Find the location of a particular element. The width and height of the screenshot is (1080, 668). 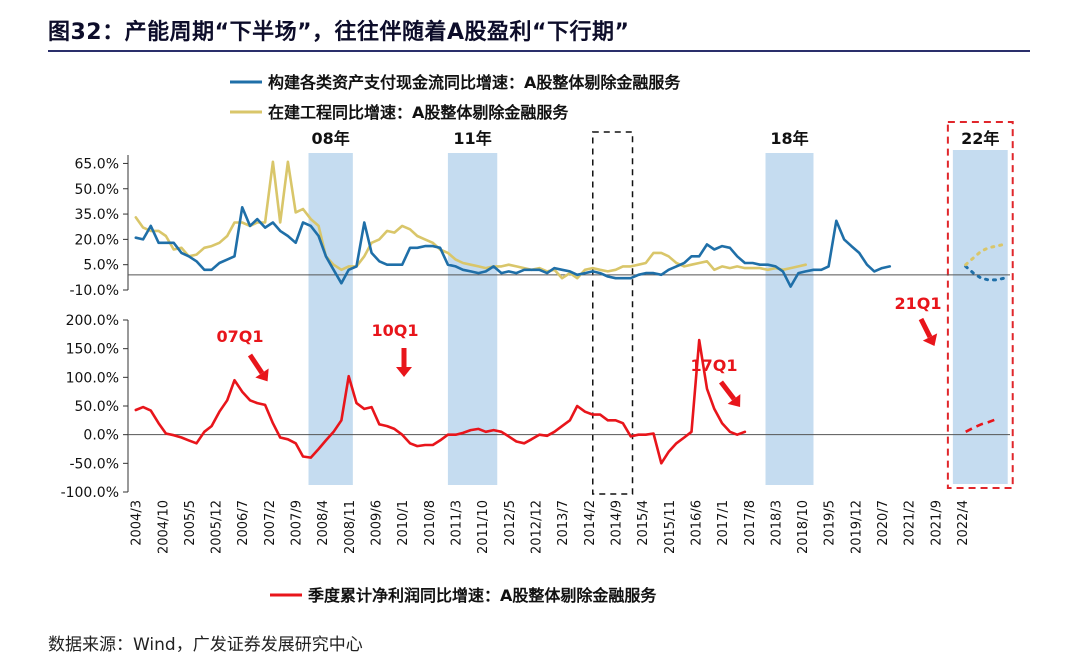

x-tick-label: 2006/7 is located at coordinates (243, 523).